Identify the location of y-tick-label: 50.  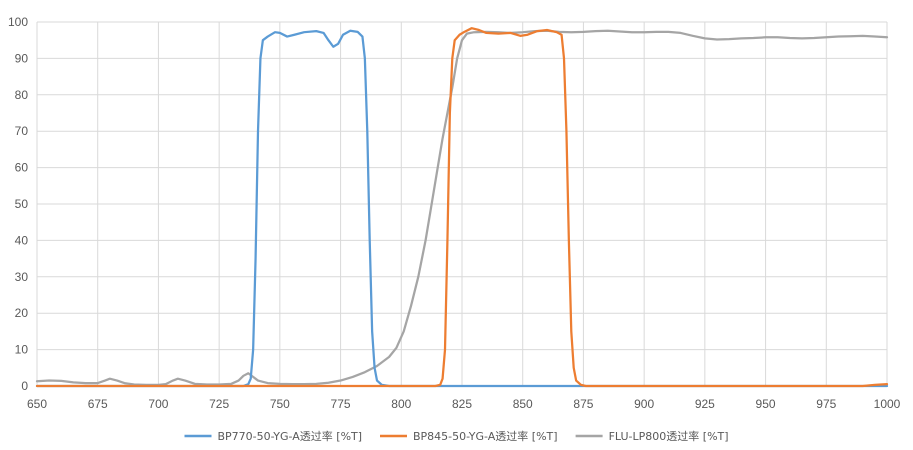
(22, 204).